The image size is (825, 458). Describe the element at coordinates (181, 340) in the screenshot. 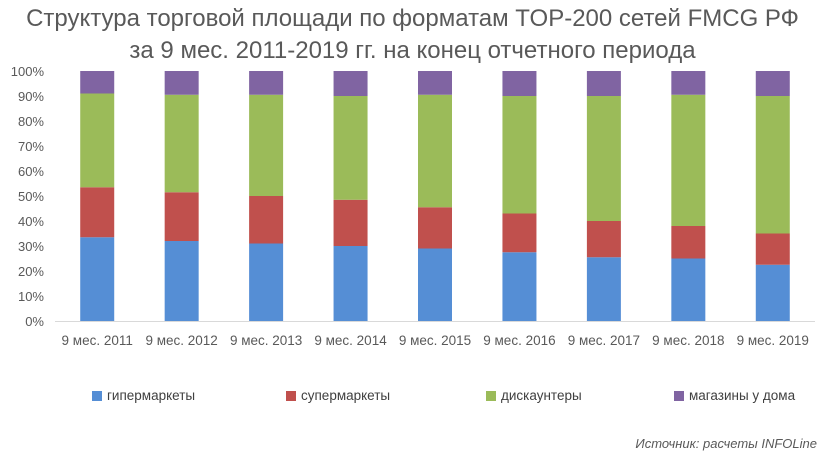

I see `x-tick-label: 9 мес. 2012` at that location.